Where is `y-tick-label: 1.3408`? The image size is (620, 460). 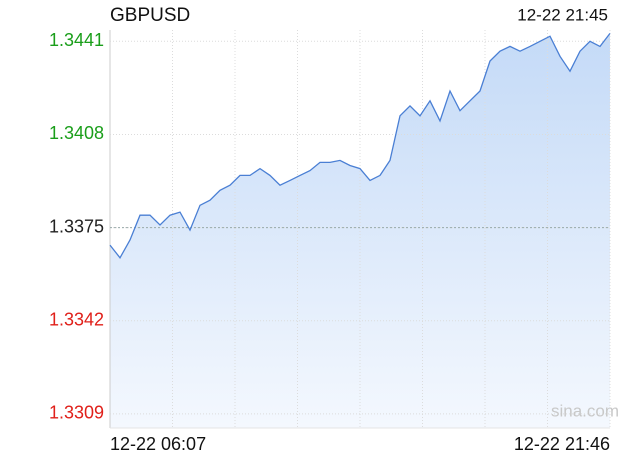
y-tick-label: 1.3408 is located at coordinates (76, 133).